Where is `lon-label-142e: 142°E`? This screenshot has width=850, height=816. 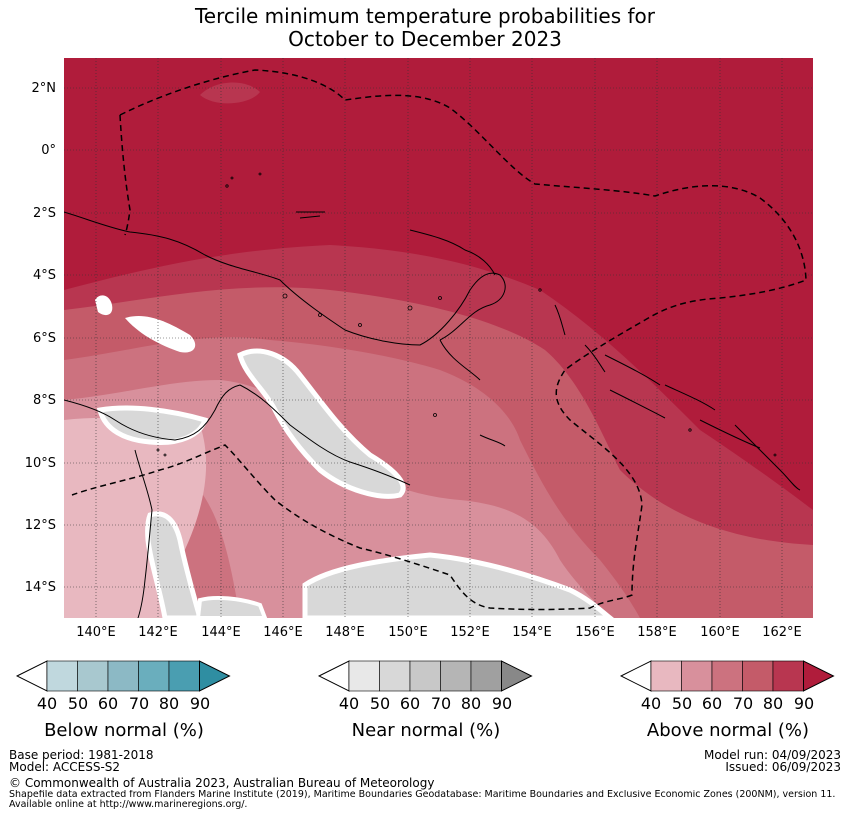 lon-label-142e: 142°E is located at coordinates (158, 632).